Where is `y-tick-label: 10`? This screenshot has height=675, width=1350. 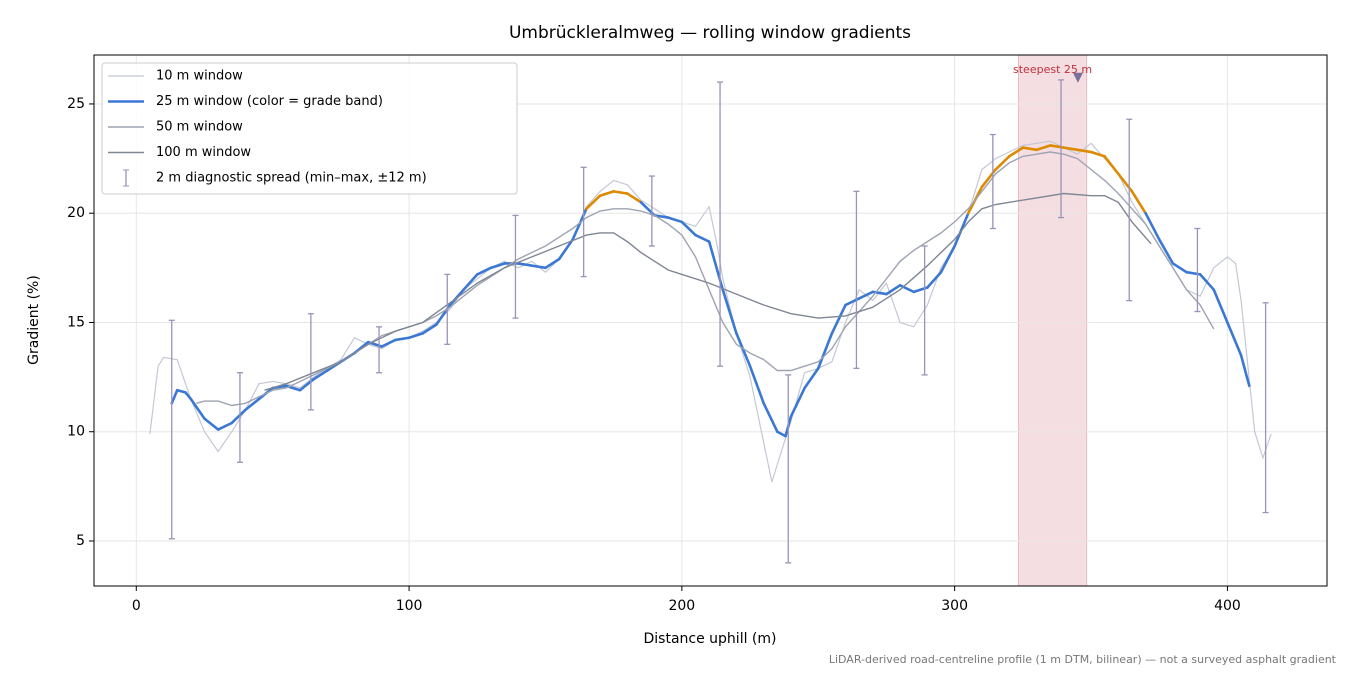 y-tick-label: 10 is located at coordinates (76, 432).